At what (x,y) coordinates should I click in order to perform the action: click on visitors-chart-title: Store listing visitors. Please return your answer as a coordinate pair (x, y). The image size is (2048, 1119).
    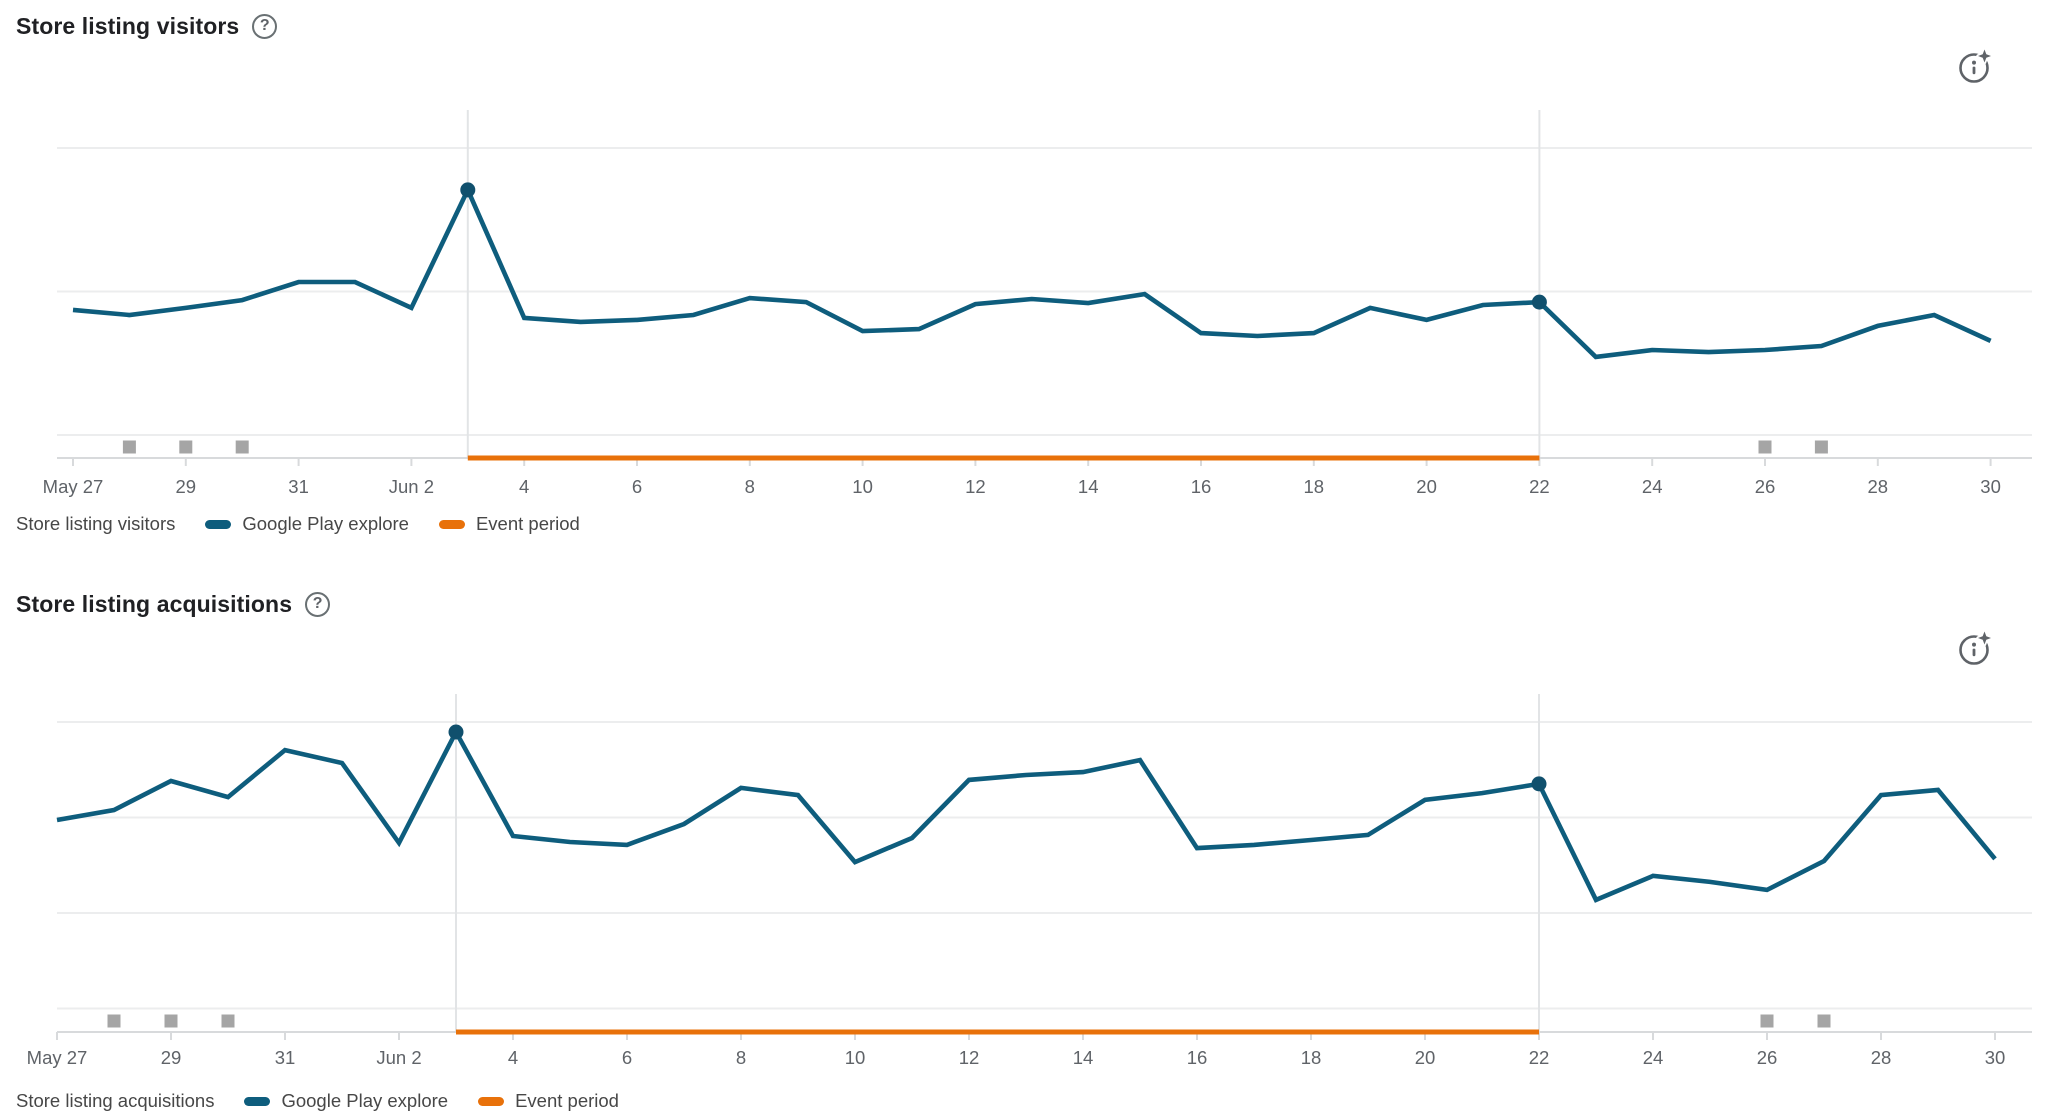
    Looking at the image, I should click on (128, 25).